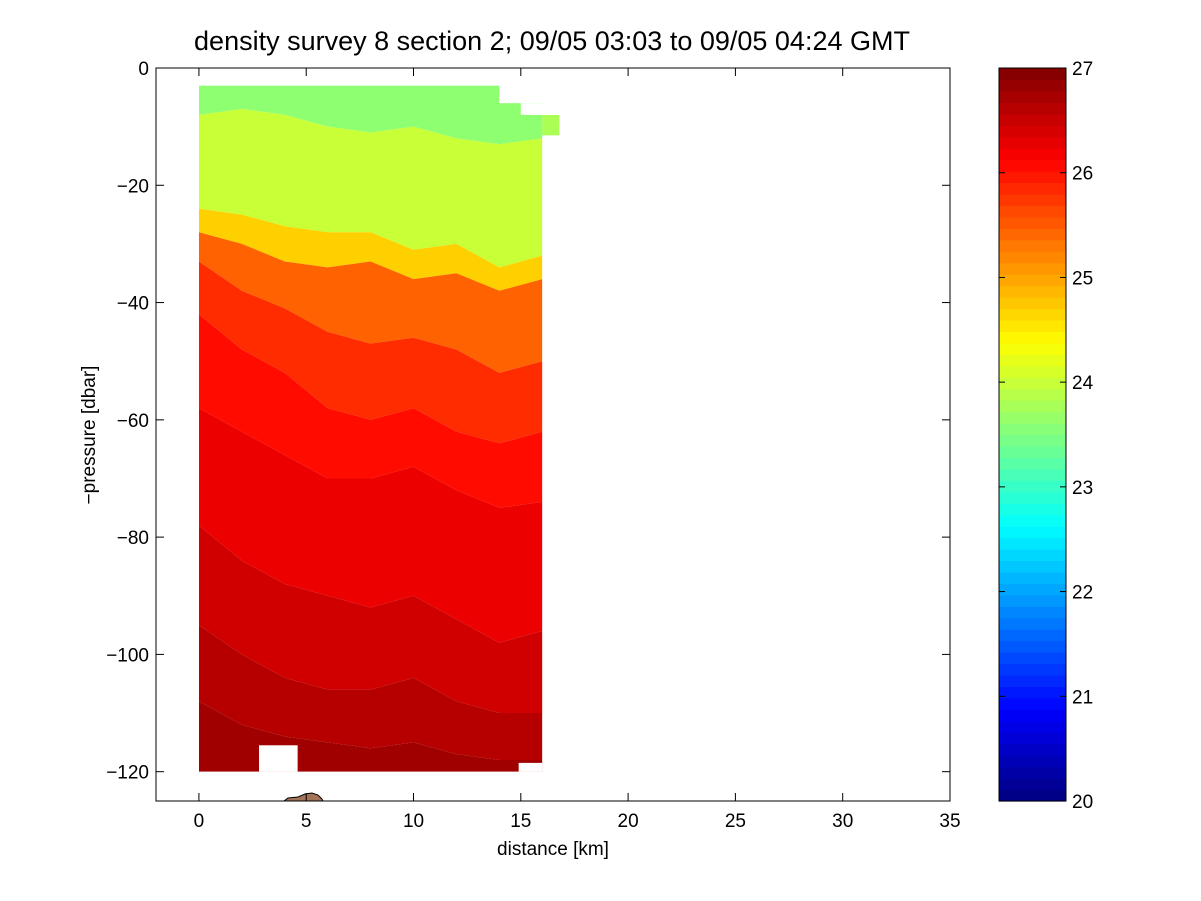 Image resolution: width=1201 pixels, height=901 pixels. I want to click on x-tick-label: 0, so click(199, 821).